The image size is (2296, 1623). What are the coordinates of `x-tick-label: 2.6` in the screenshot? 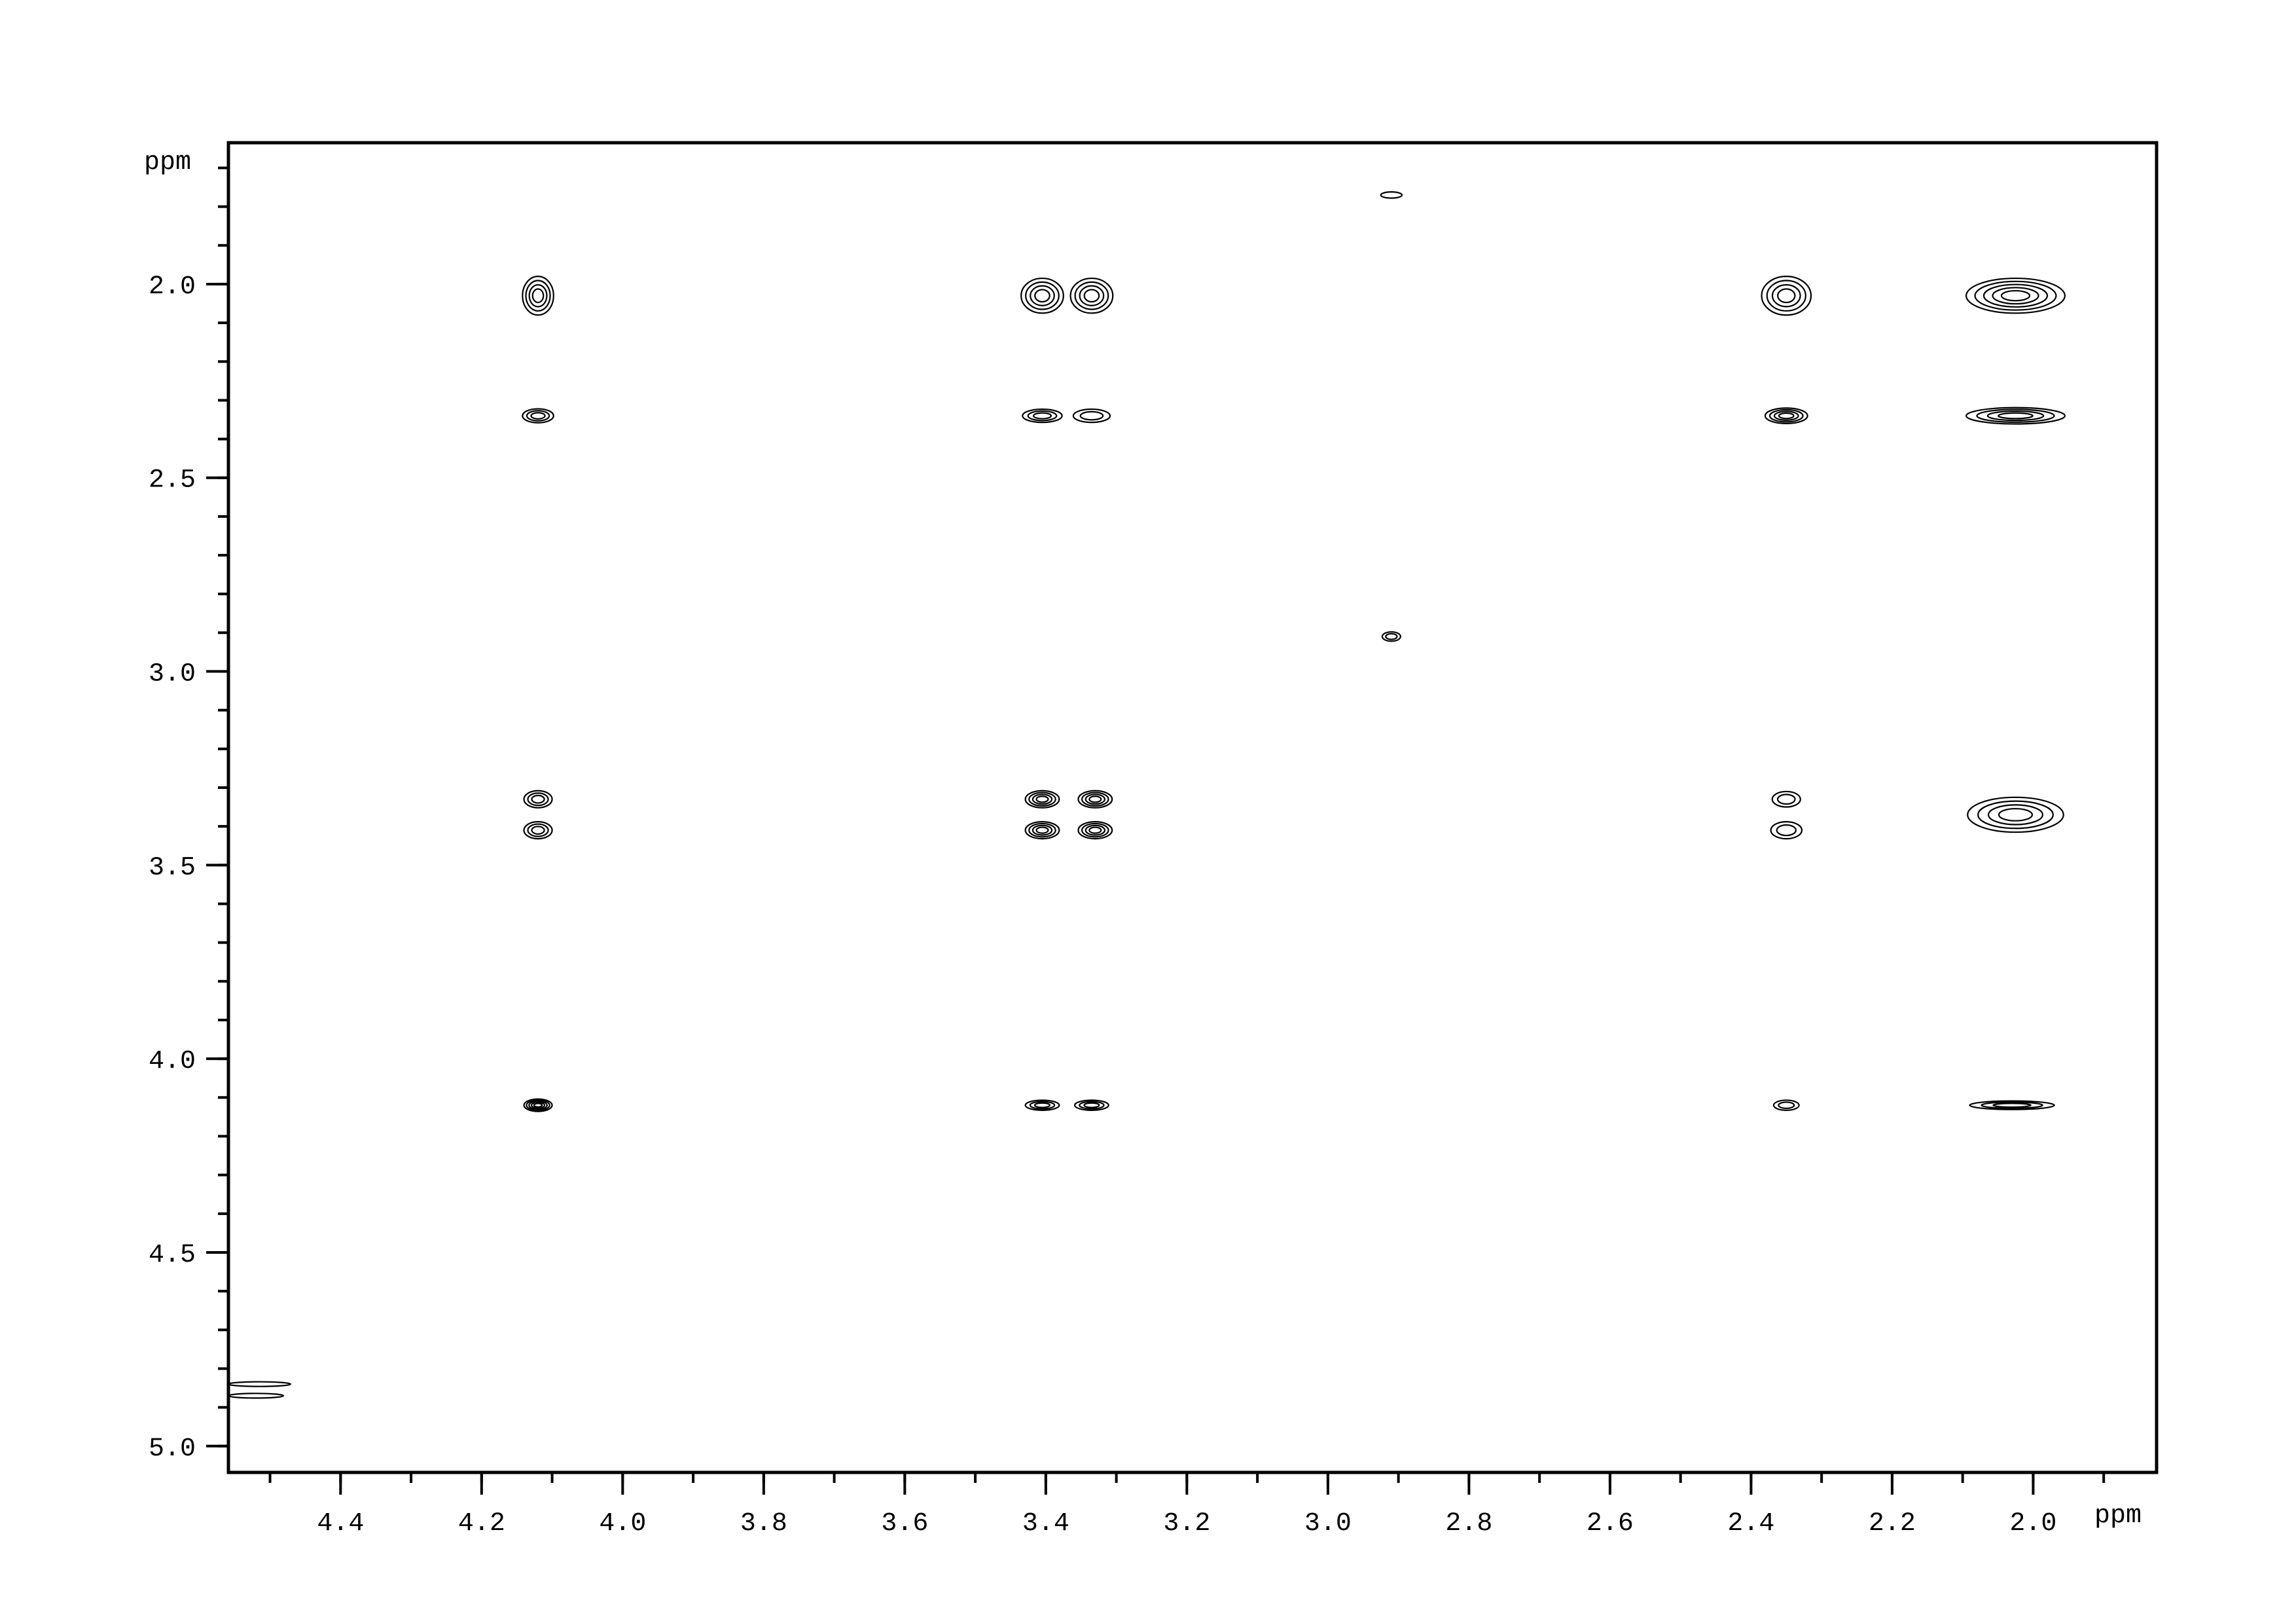 It's located at (1610, 1524).